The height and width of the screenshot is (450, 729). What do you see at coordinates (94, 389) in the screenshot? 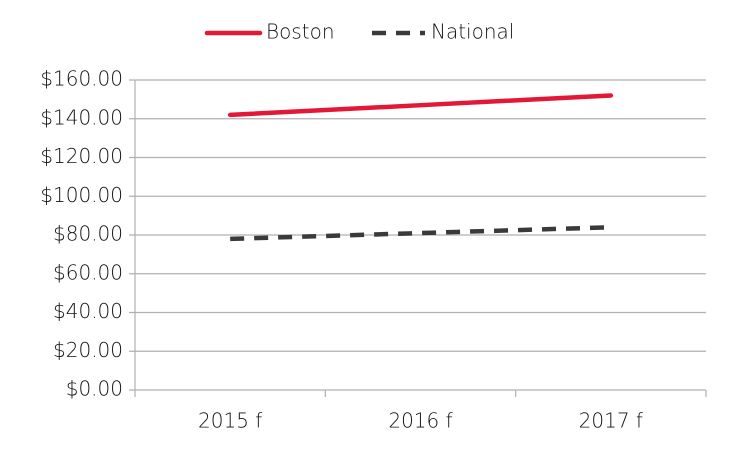
I see `y-tick-label: $0.00` at bounding box center [94, 389].